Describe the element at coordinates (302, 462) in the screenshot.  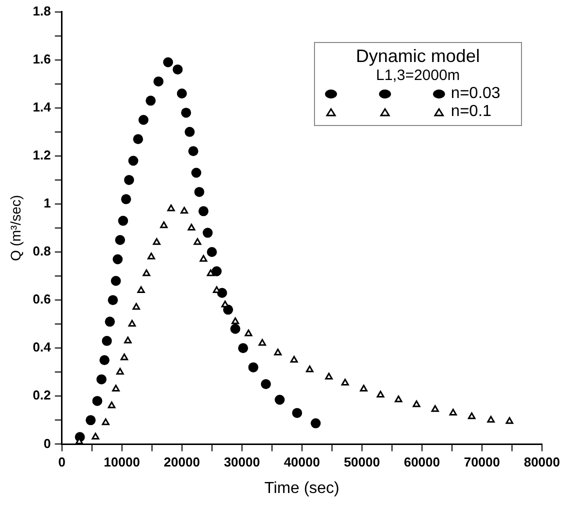
I see `x-tick-label: 40000` at that location.